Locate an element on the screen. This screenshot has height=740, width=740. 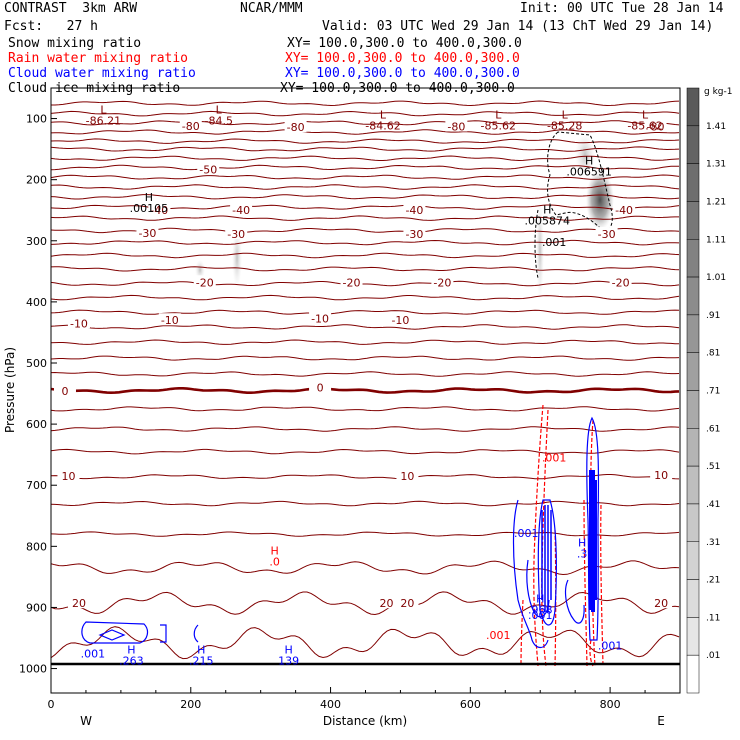
legend-label-rain: Rain water mixing ratio is located at coordinates (98, 58).